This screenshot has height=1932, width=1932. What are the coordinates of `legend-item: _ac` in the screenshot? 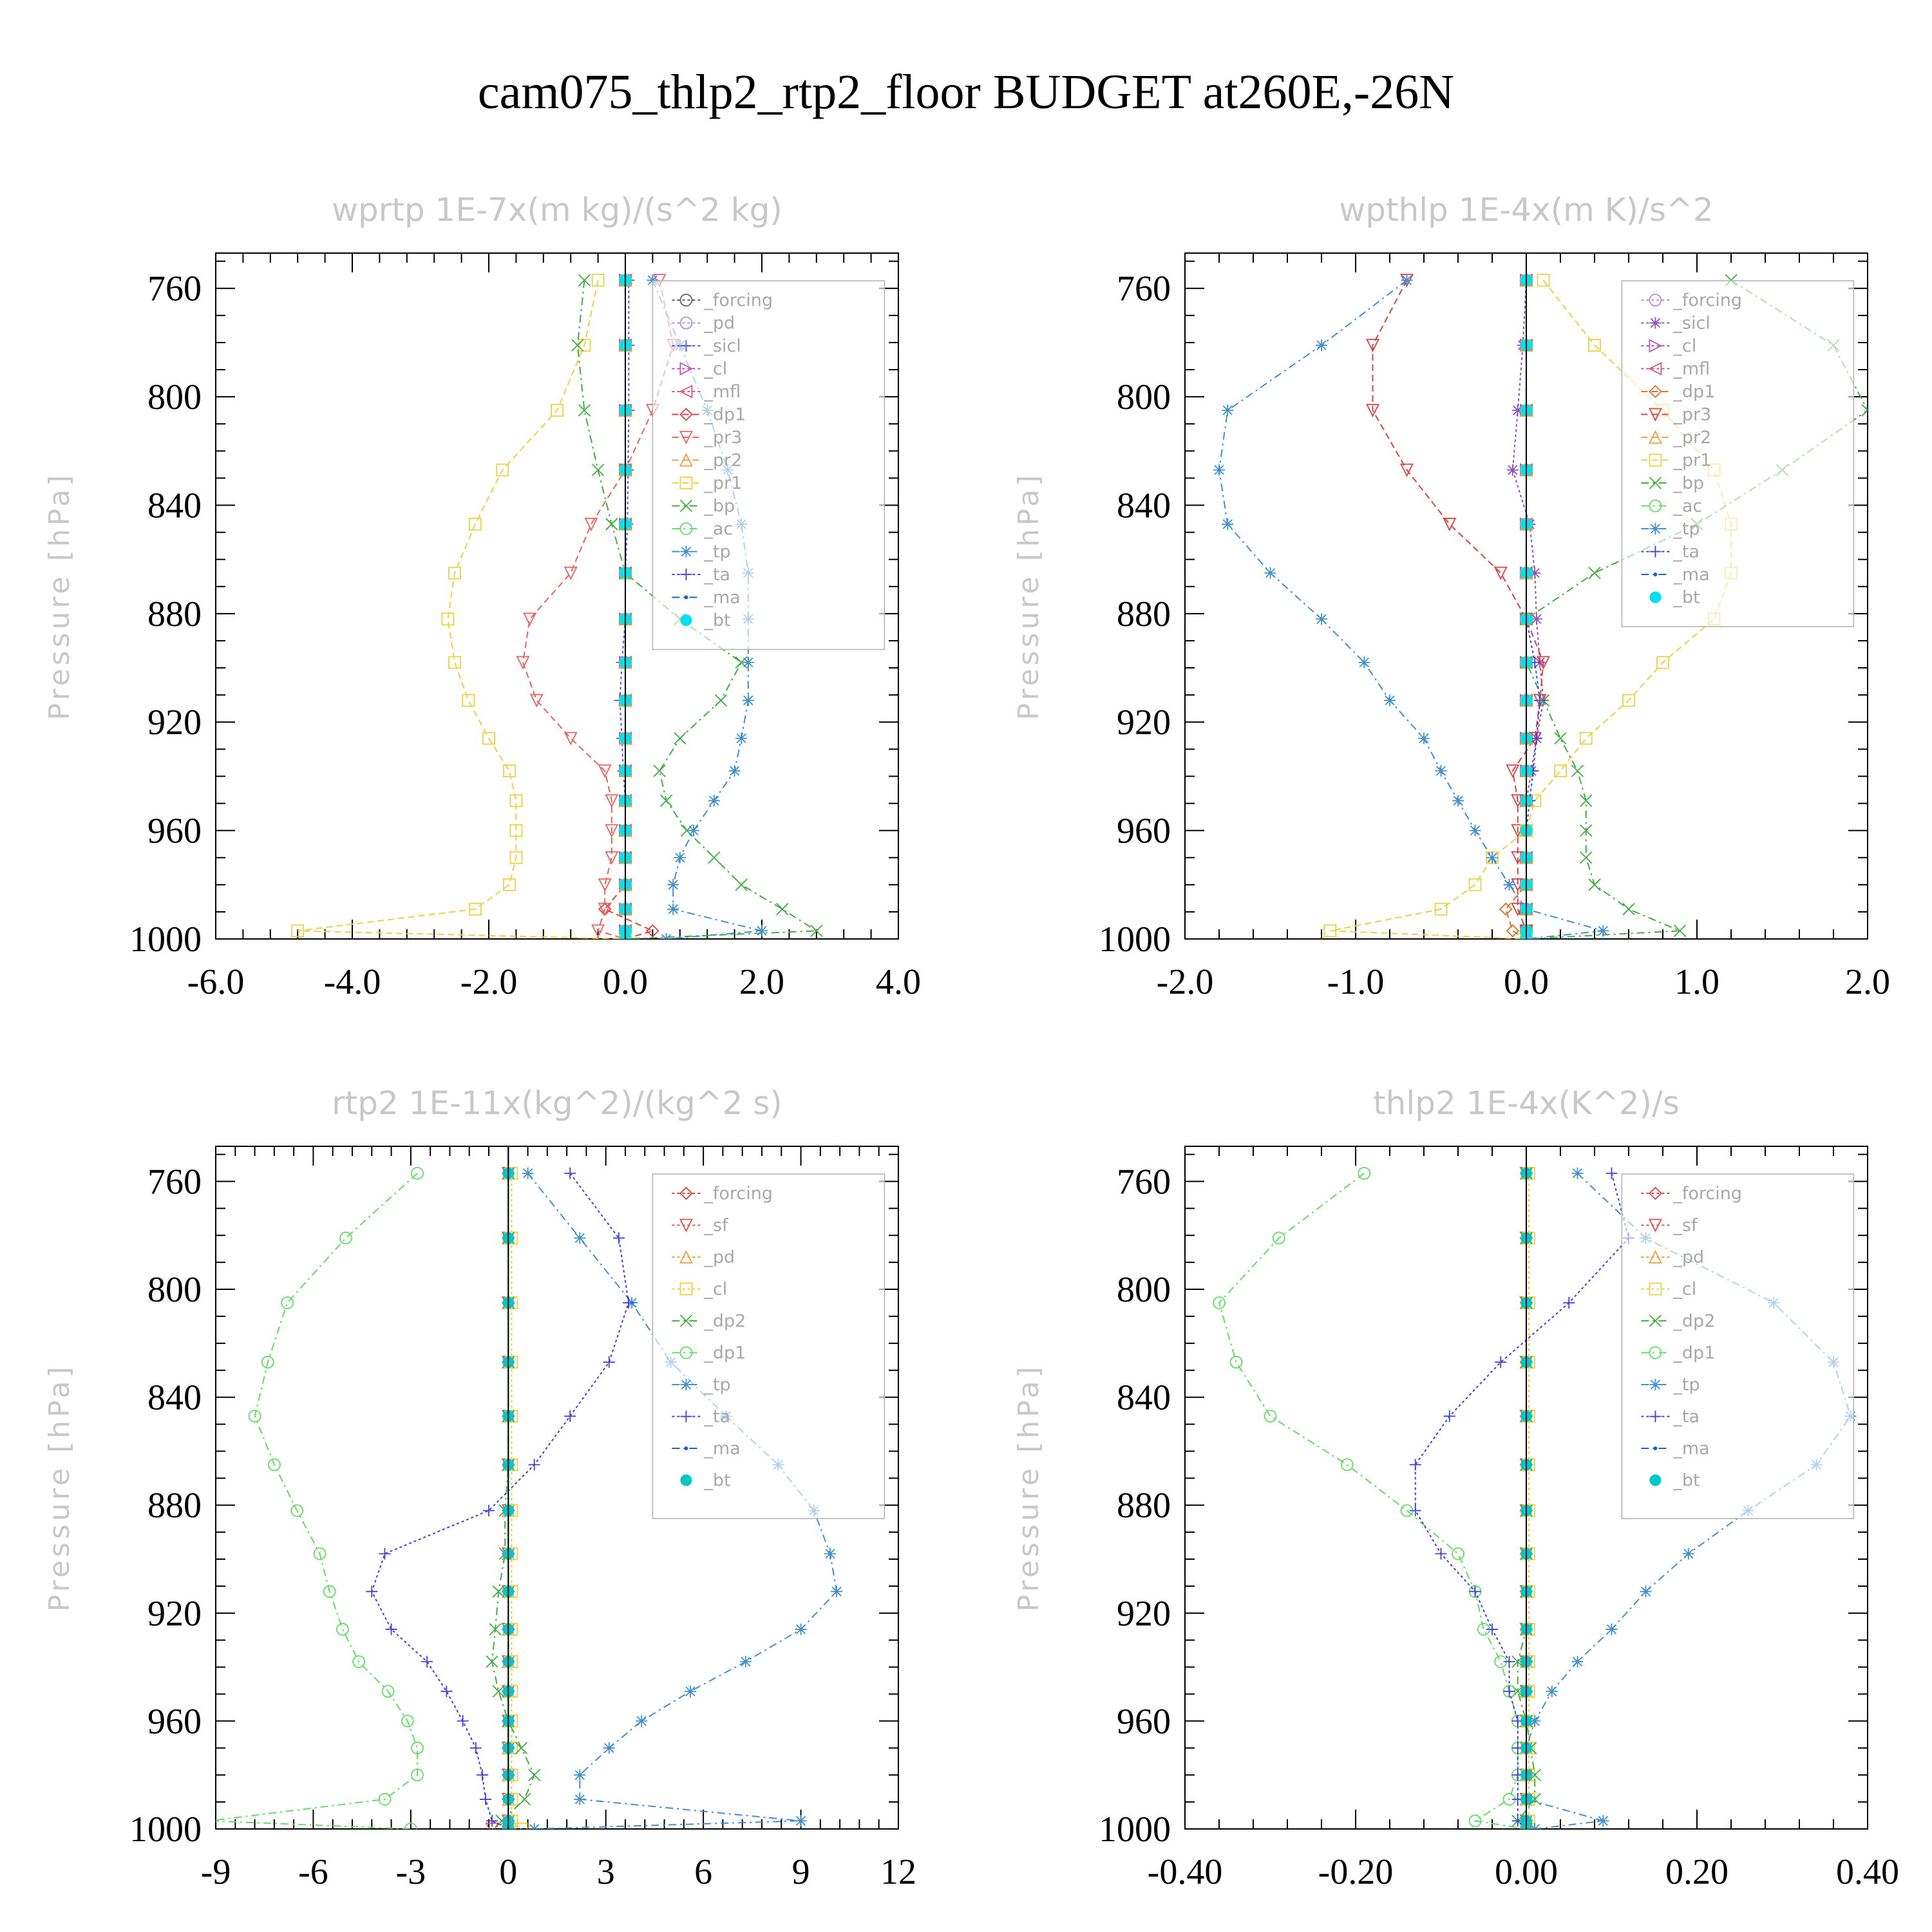 It's located at (702, 529).